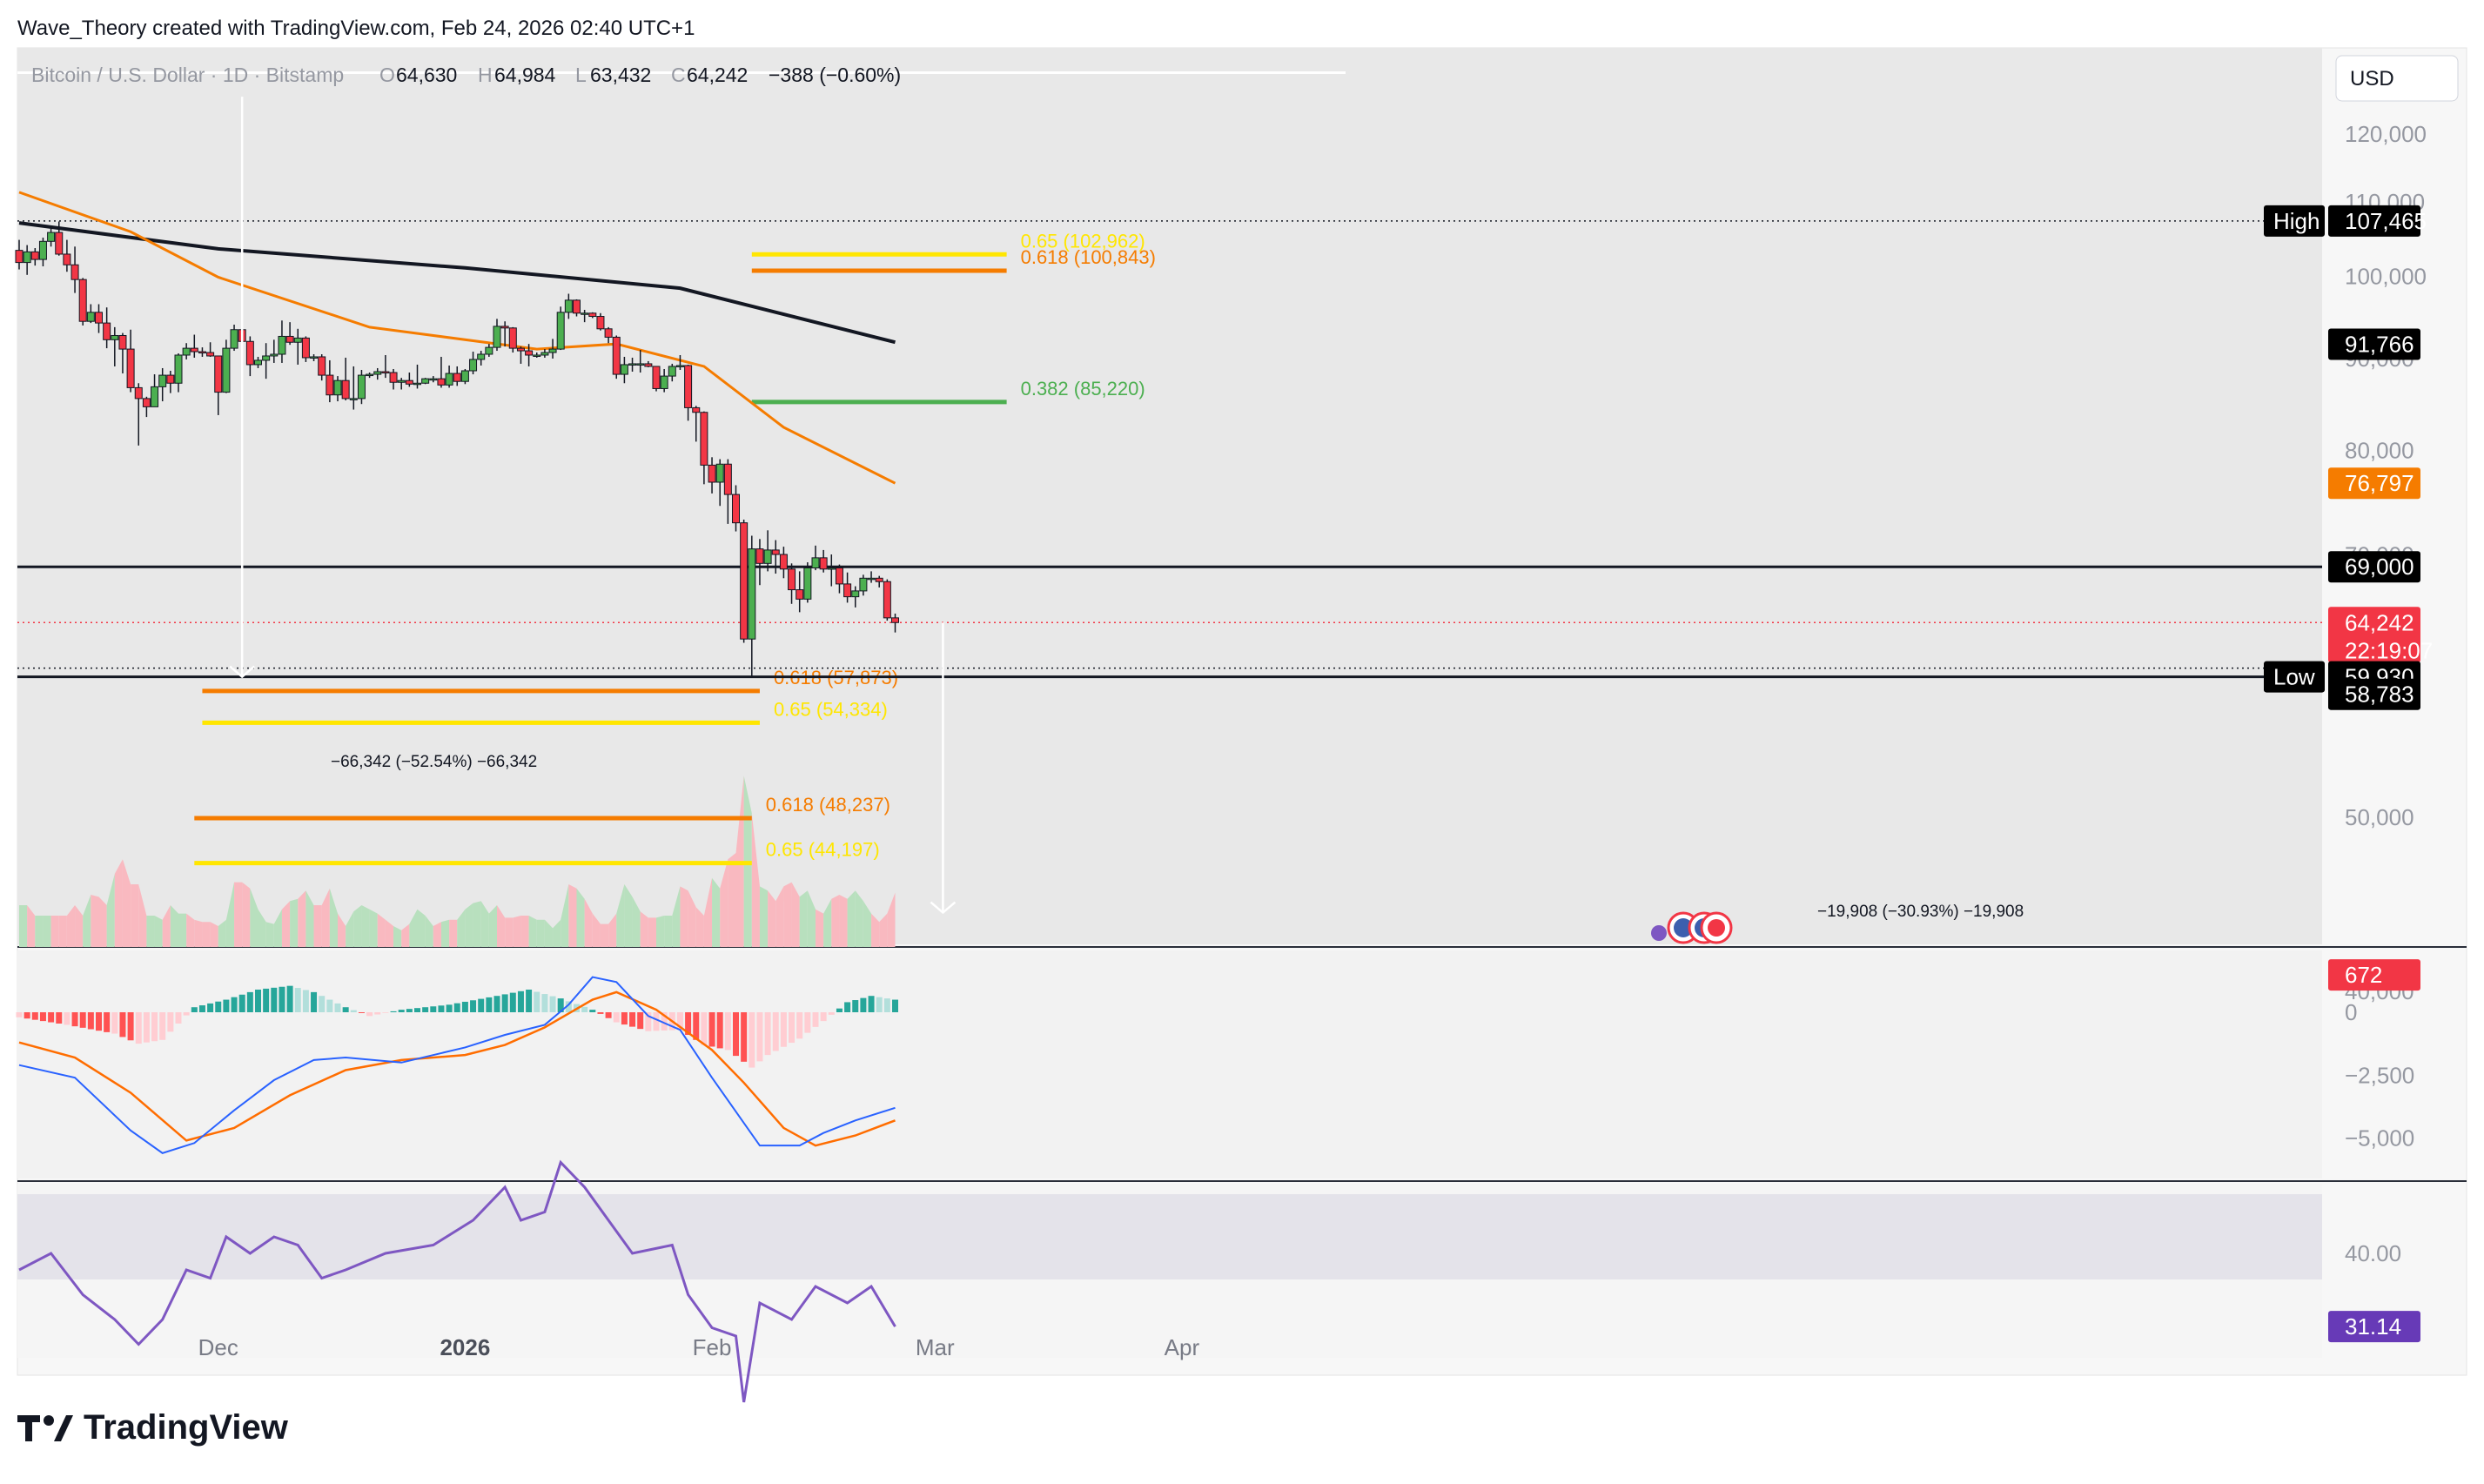 The width and height of the screenshot is (2484, 1484). Describe the element at coordinates (699, 1347) in the screenshot. I see `time-axis: Dec 2026 Feb Mar Apr` at that location.